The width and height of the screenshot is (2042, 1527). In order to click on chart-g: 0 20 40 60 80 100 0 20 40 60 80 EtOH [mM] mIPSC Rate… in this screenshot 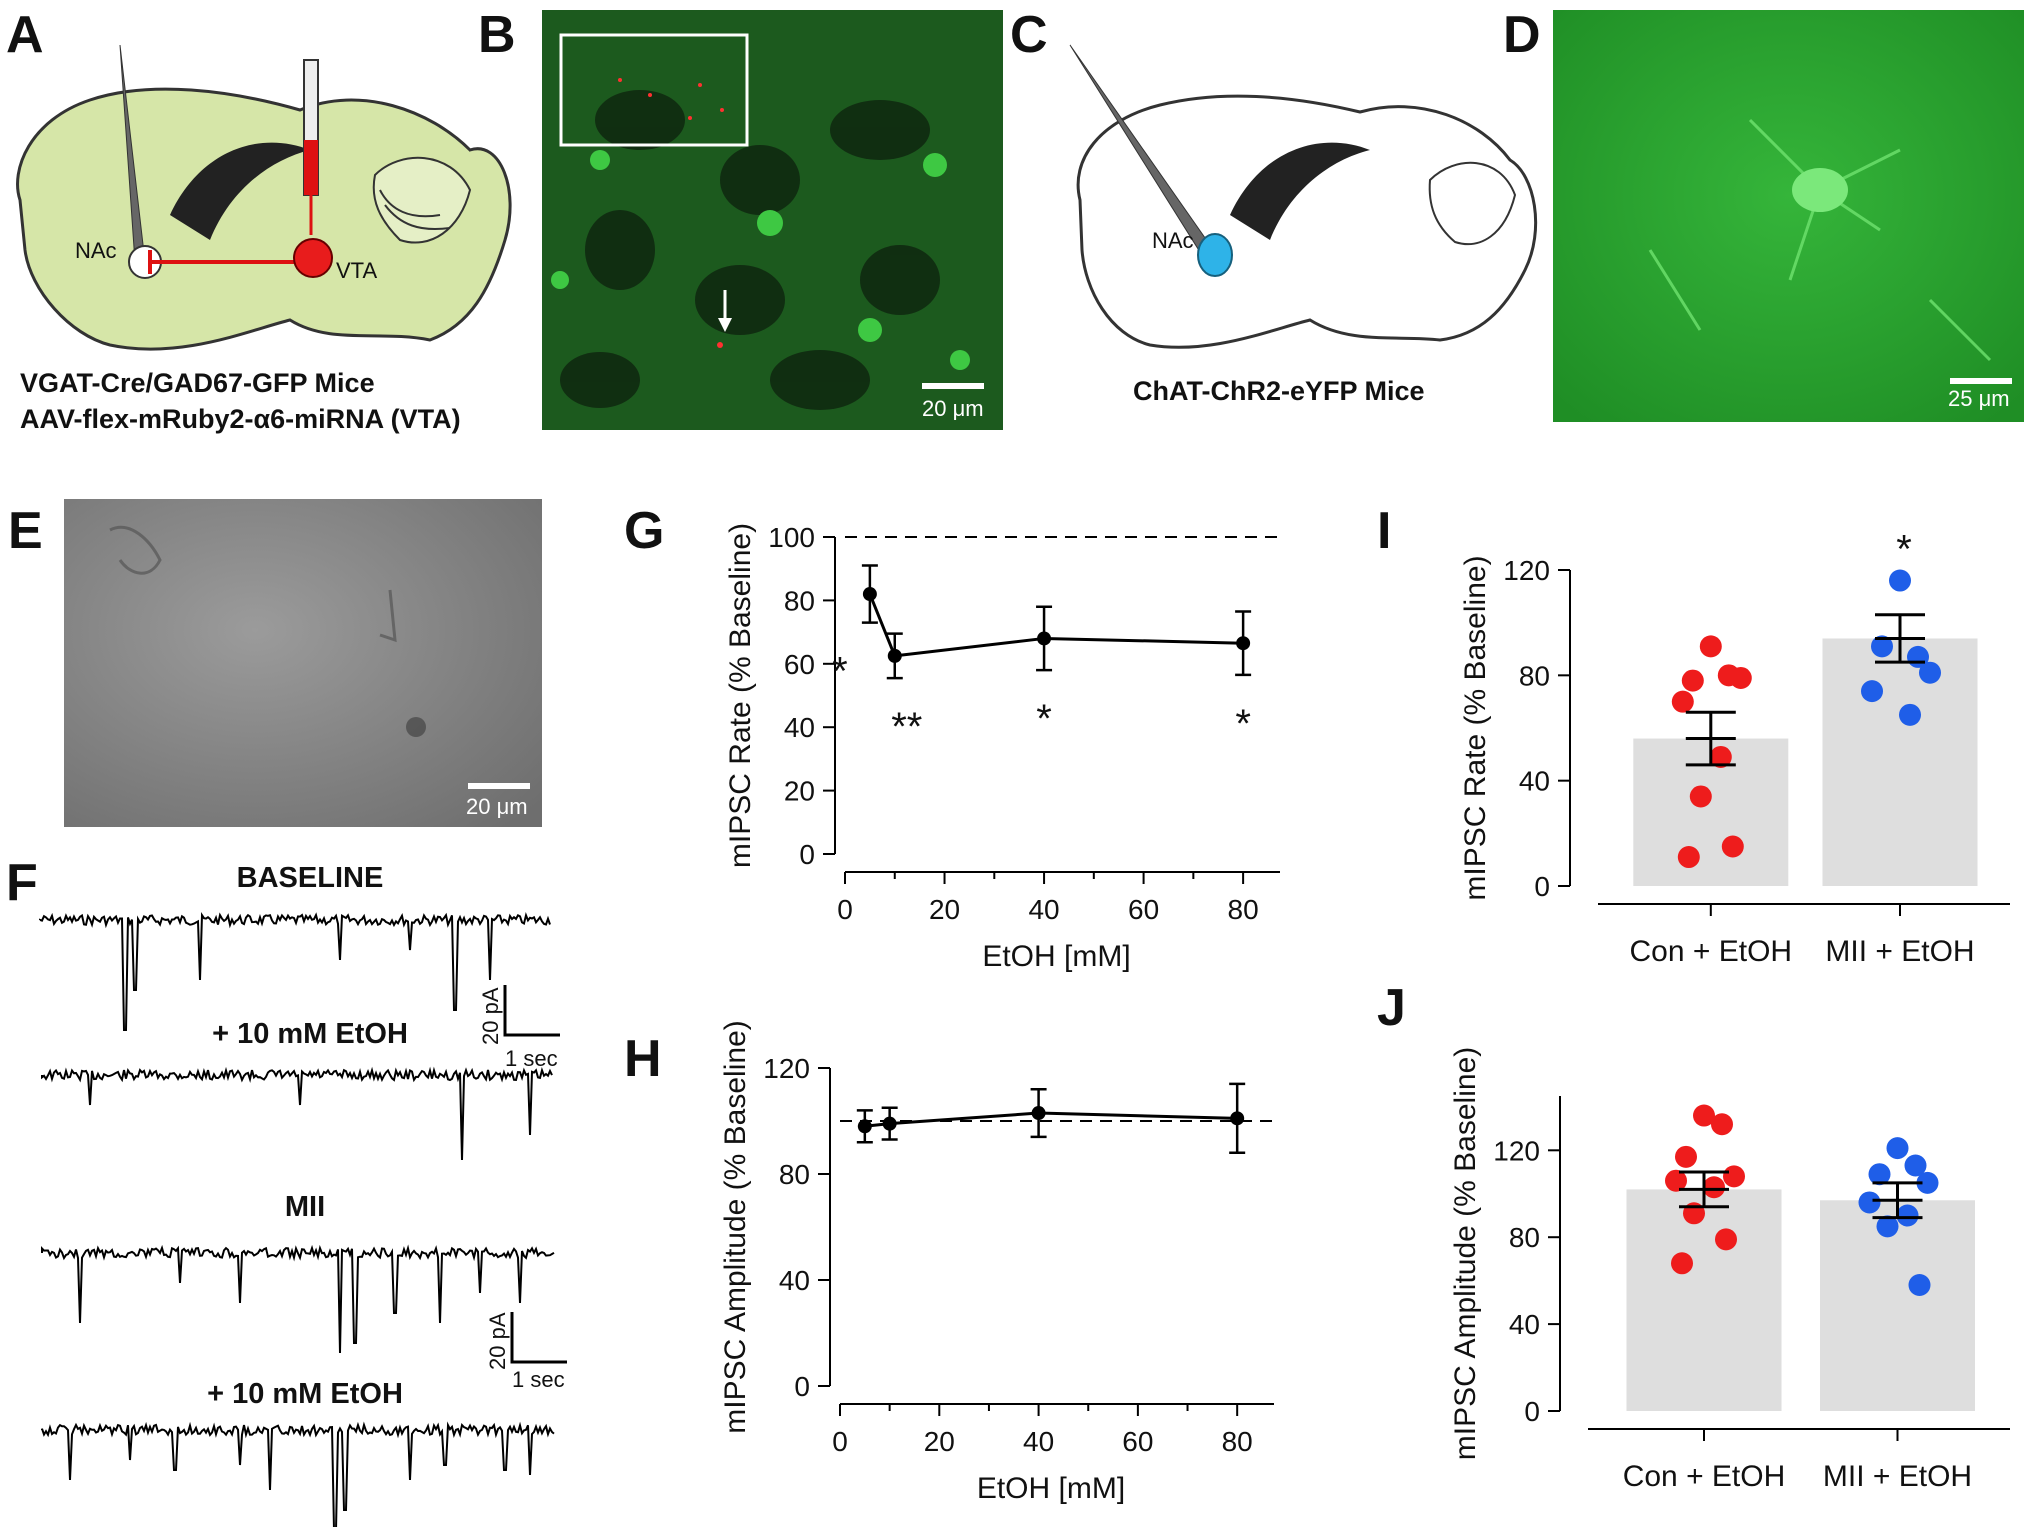, I will do `click(1002, 747)`.